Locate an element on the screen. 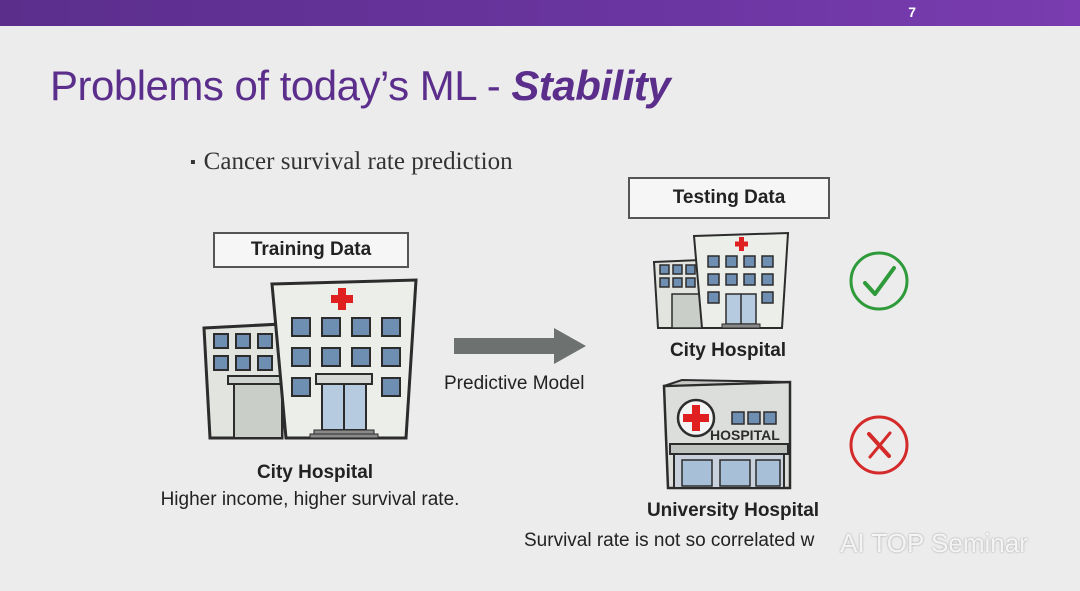 Image resolution: width=1080 pixels, height=591 pixels. training-data-label: Training Data is located at coordinates (311, 250).